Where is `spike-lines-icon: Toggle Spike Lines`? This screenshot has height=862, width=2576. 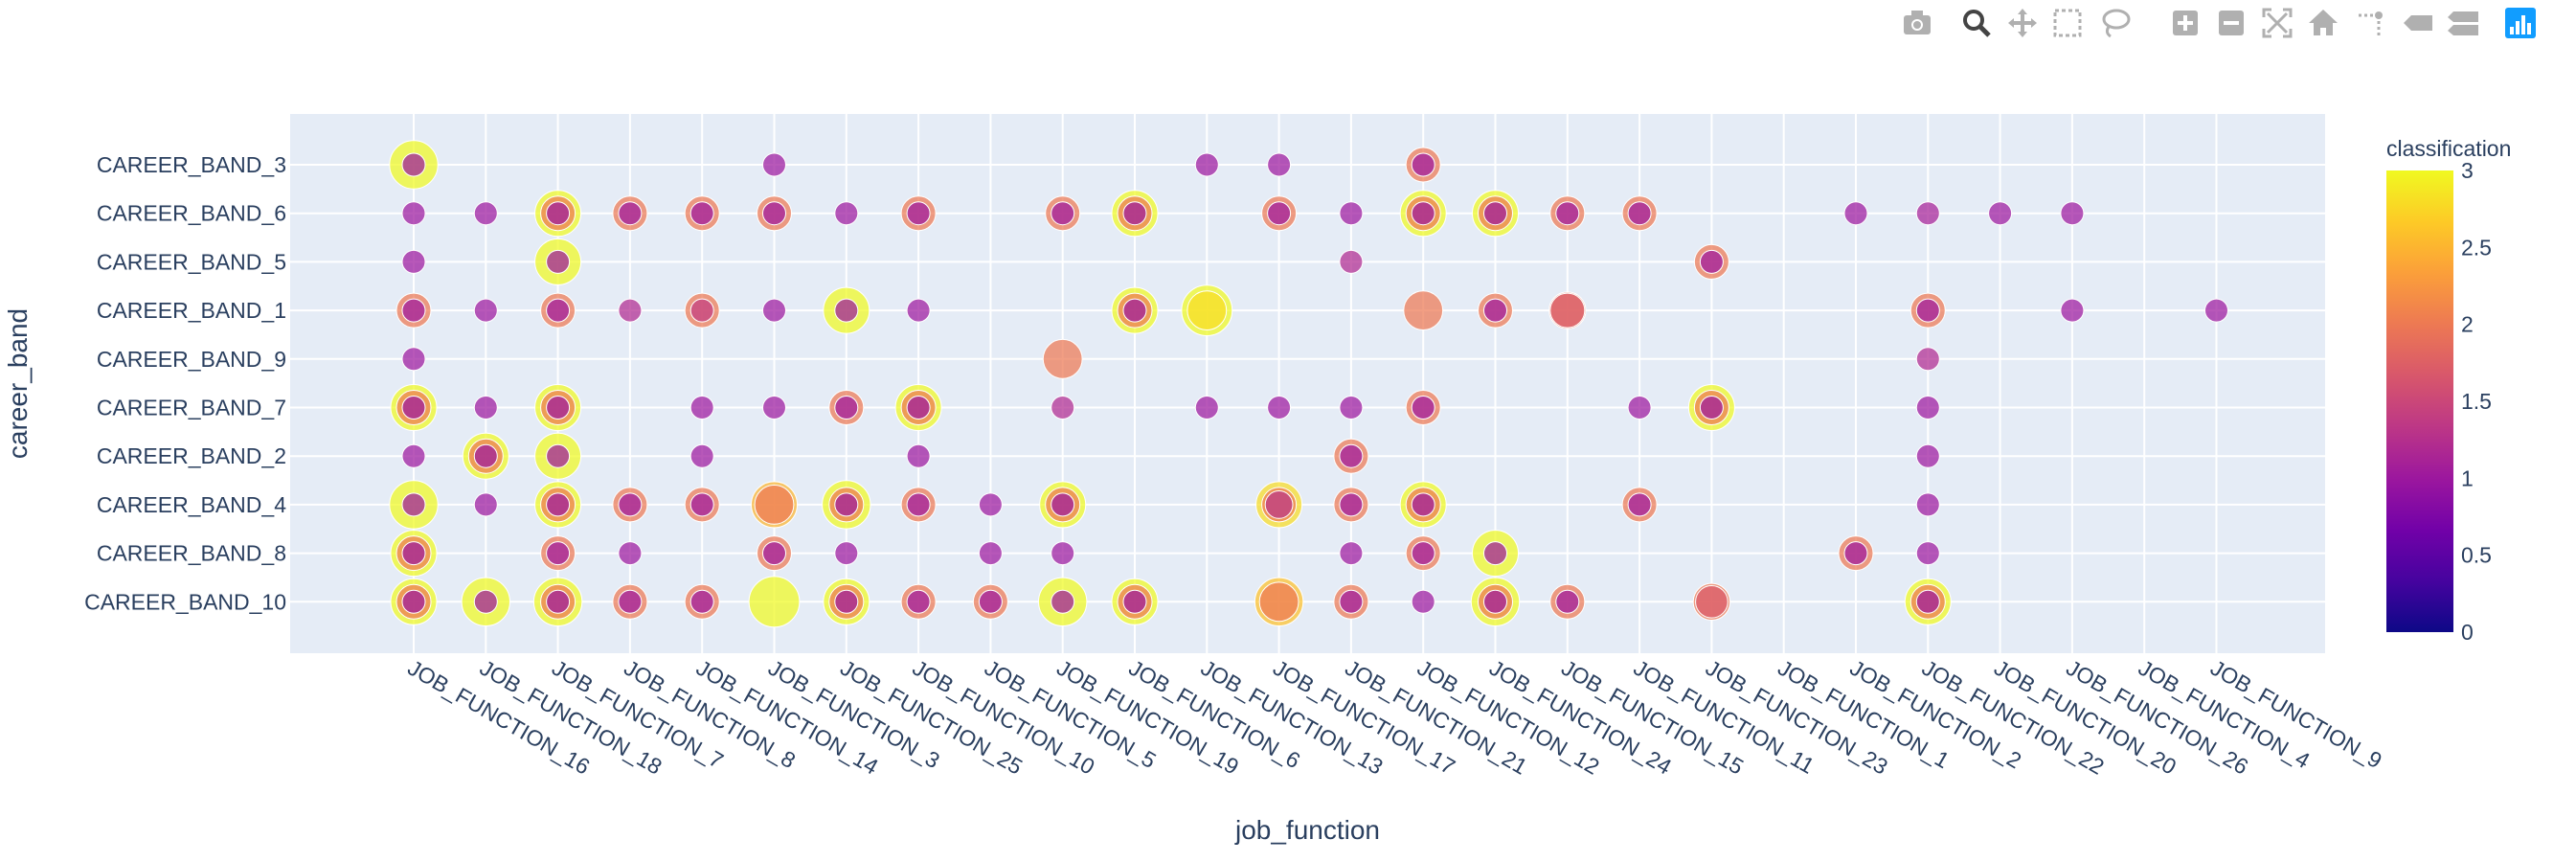 spike-lines-icon: Toggle Spike Lines is located at coordinates (2370, 23).